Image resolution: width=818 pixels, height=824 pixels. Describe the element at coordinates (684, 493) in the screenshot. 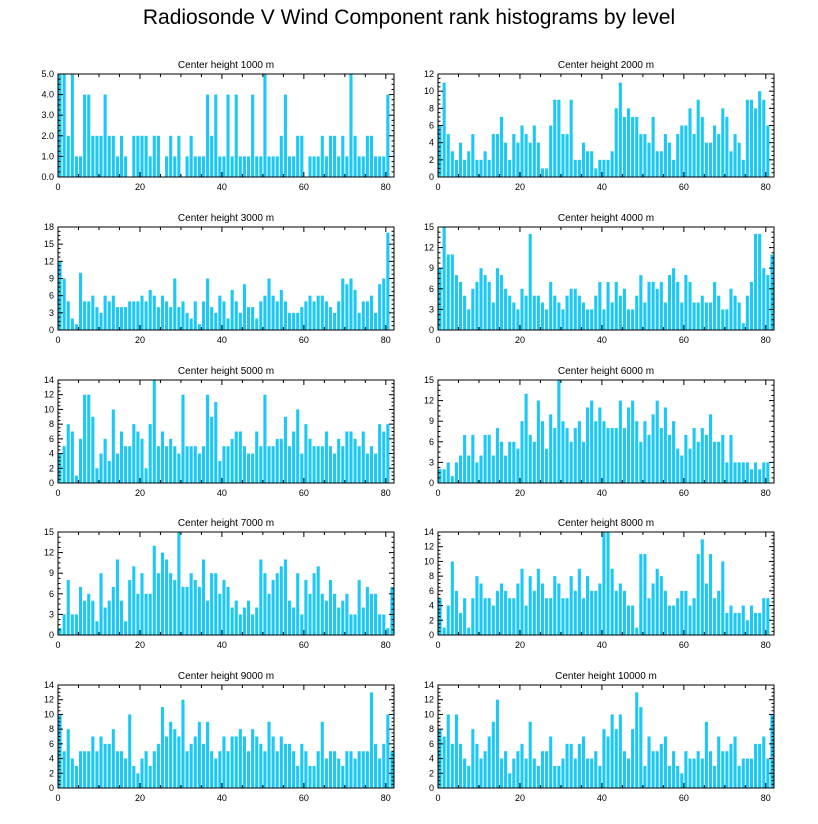

I see `x-tick-label: 60` at that location.